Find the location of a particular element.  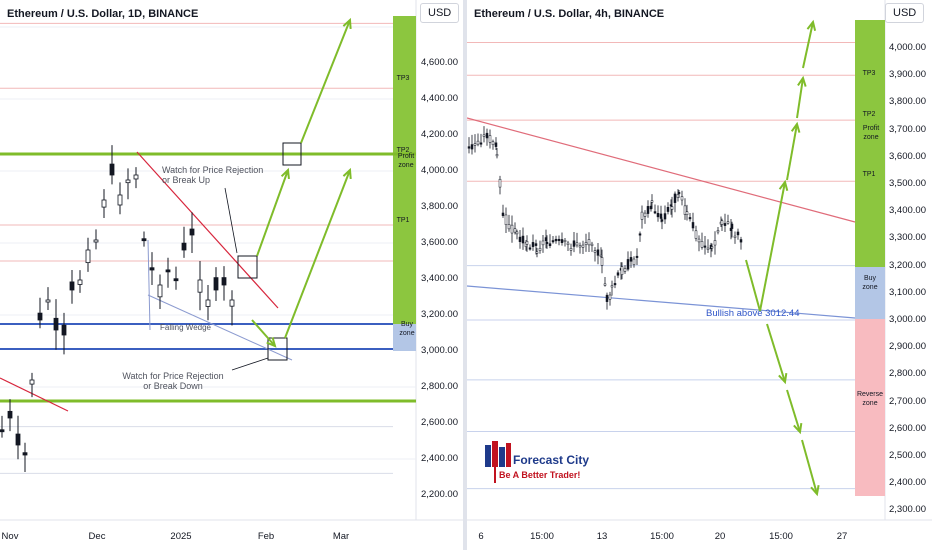

right-tp3-label: TP3 is located at coordinates (869, 73).